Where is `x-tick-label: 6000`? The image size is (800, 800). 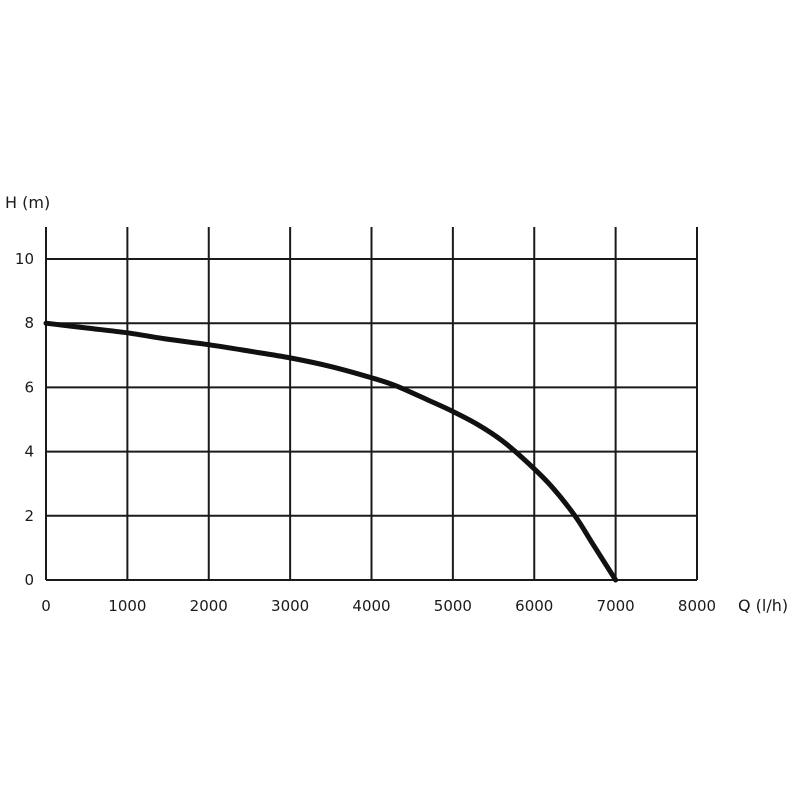
x-tick-label: 6000 is located at coordinates (534, 606).